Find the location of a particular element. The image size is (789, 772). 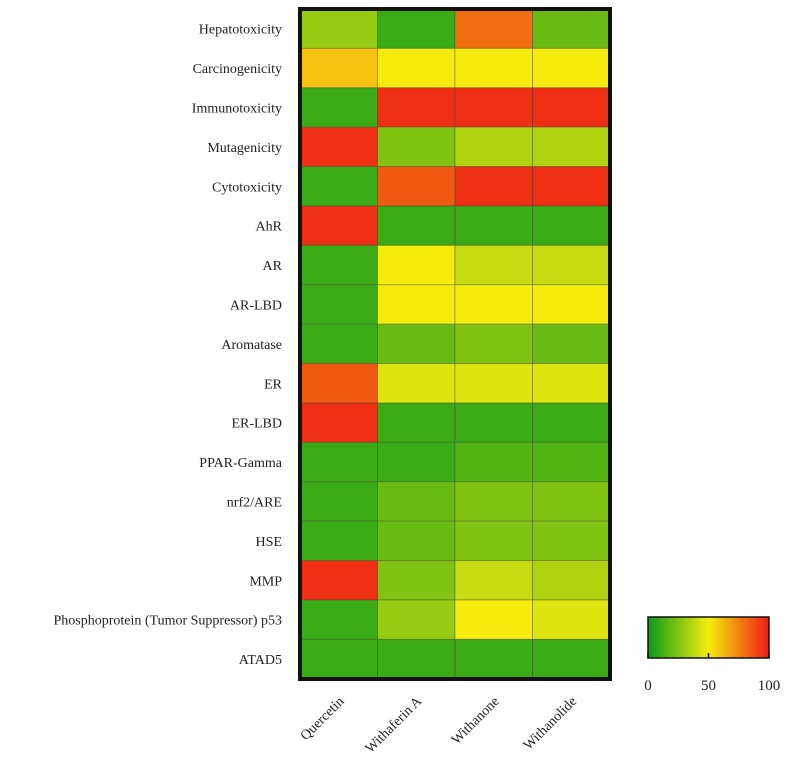

column-label: Withanolide is located at coordinates (550, 723).